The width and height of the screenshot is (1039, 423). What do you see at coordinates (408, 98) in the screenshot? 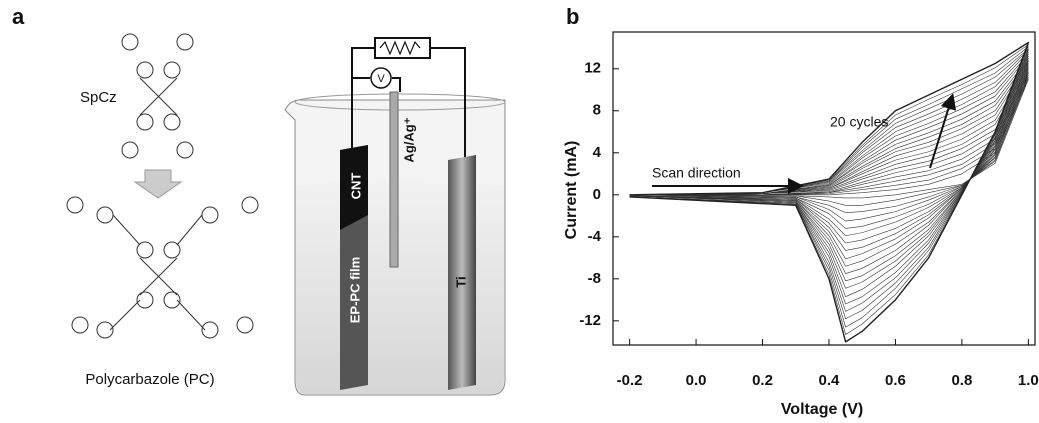
I see `circuit` at bounding box center [408, 98].